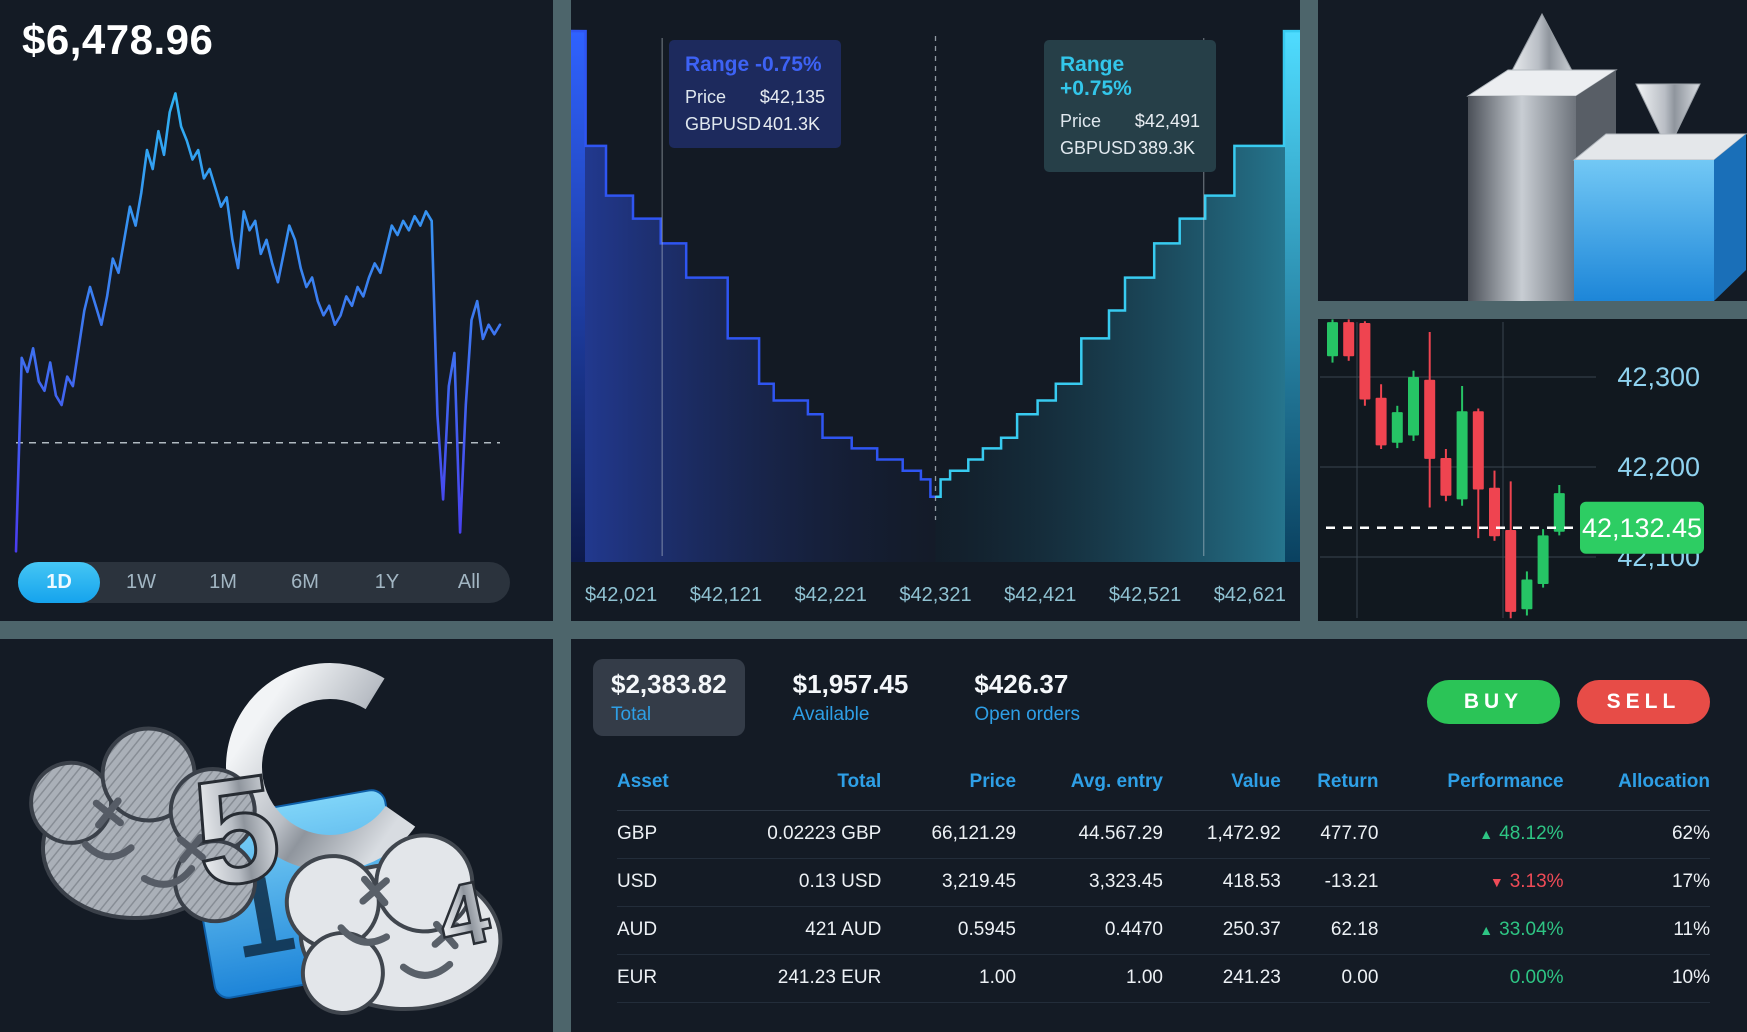 This screenshot has width=1747, height=1032. What do you see at coordinates (141, 582) in the screenshot?
I see `range-button-1w: 1W` at bounding box center [141, 582].